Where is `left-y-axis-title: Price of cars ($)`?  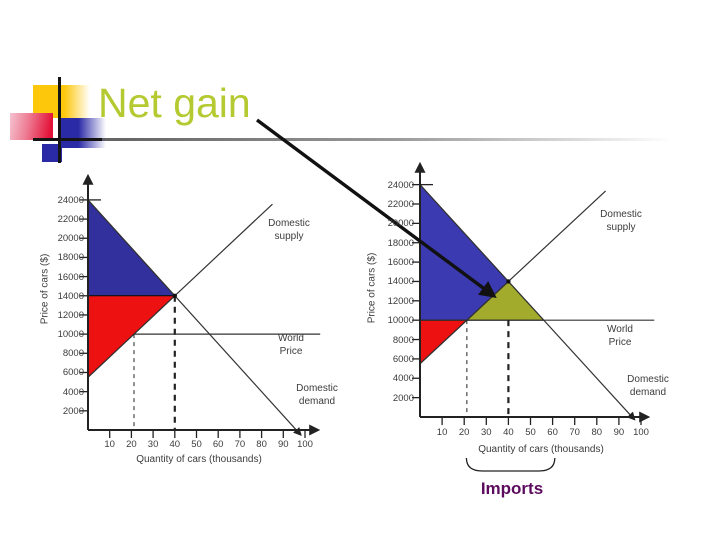
left-y-axis-title: Price of cars ($) is located at coordinates (45, 289).